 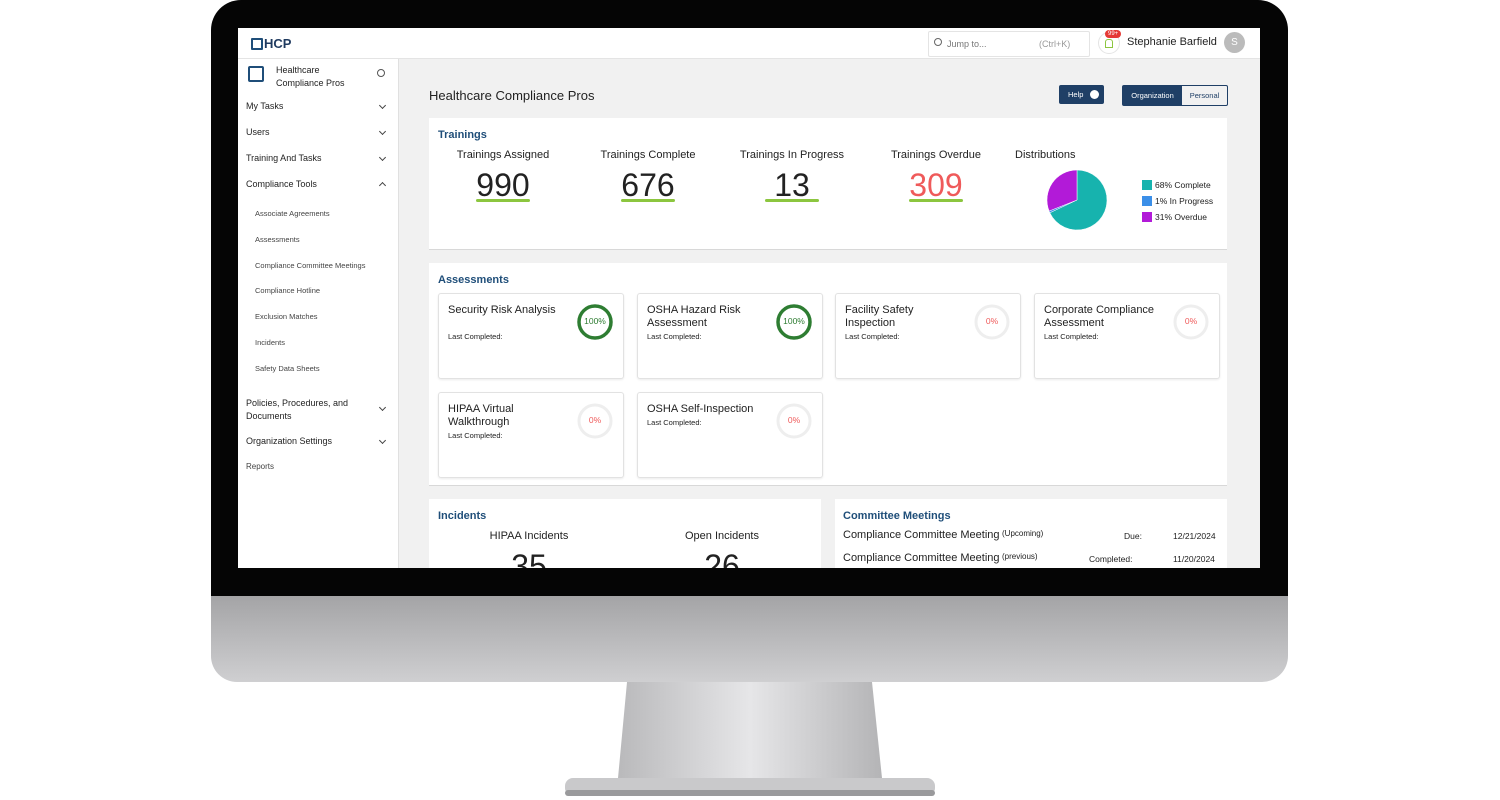 I want to click on stat-value: 309, so click(x=936, y=185).